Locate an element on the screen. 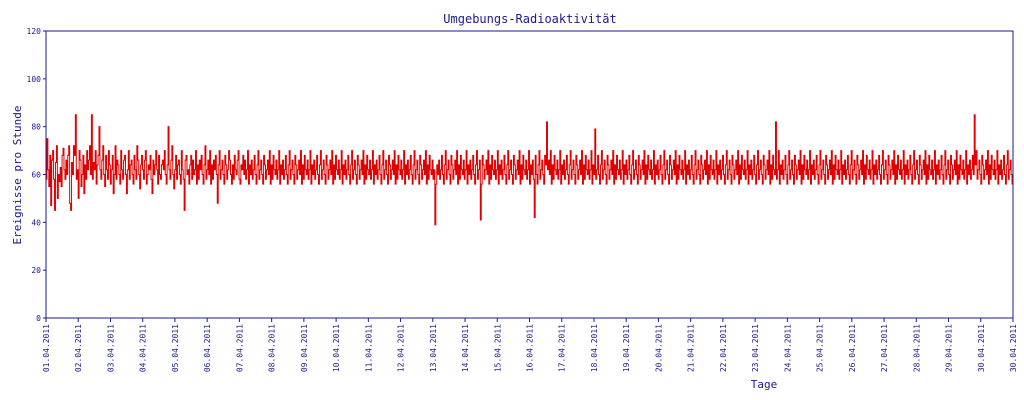 The height and width of the screenshot is (400, 1024). y-axis: 0 20 40 60 80 100 120 is located at coordinates (36, 175).